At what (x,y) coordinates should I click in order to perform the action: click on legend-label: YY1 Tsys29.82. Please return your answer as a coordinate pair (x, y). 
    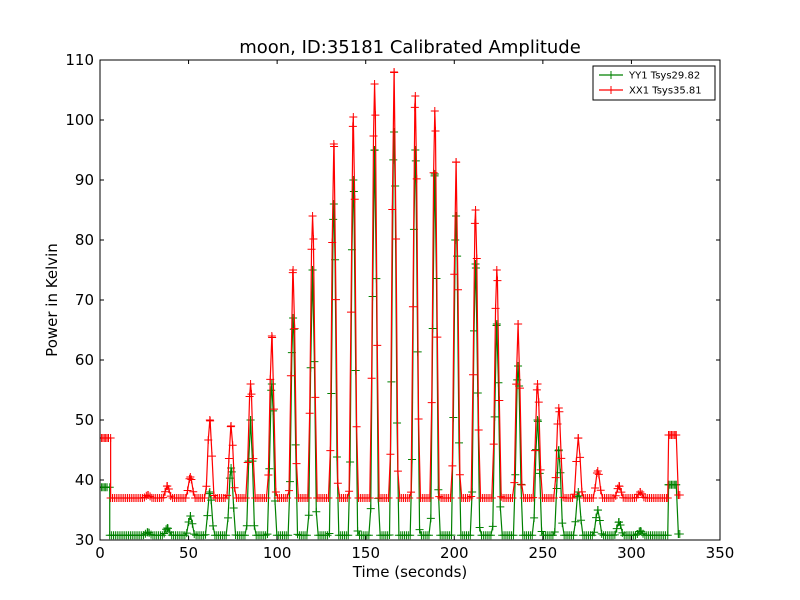
    Looking at the image, I should click on (664, 76).